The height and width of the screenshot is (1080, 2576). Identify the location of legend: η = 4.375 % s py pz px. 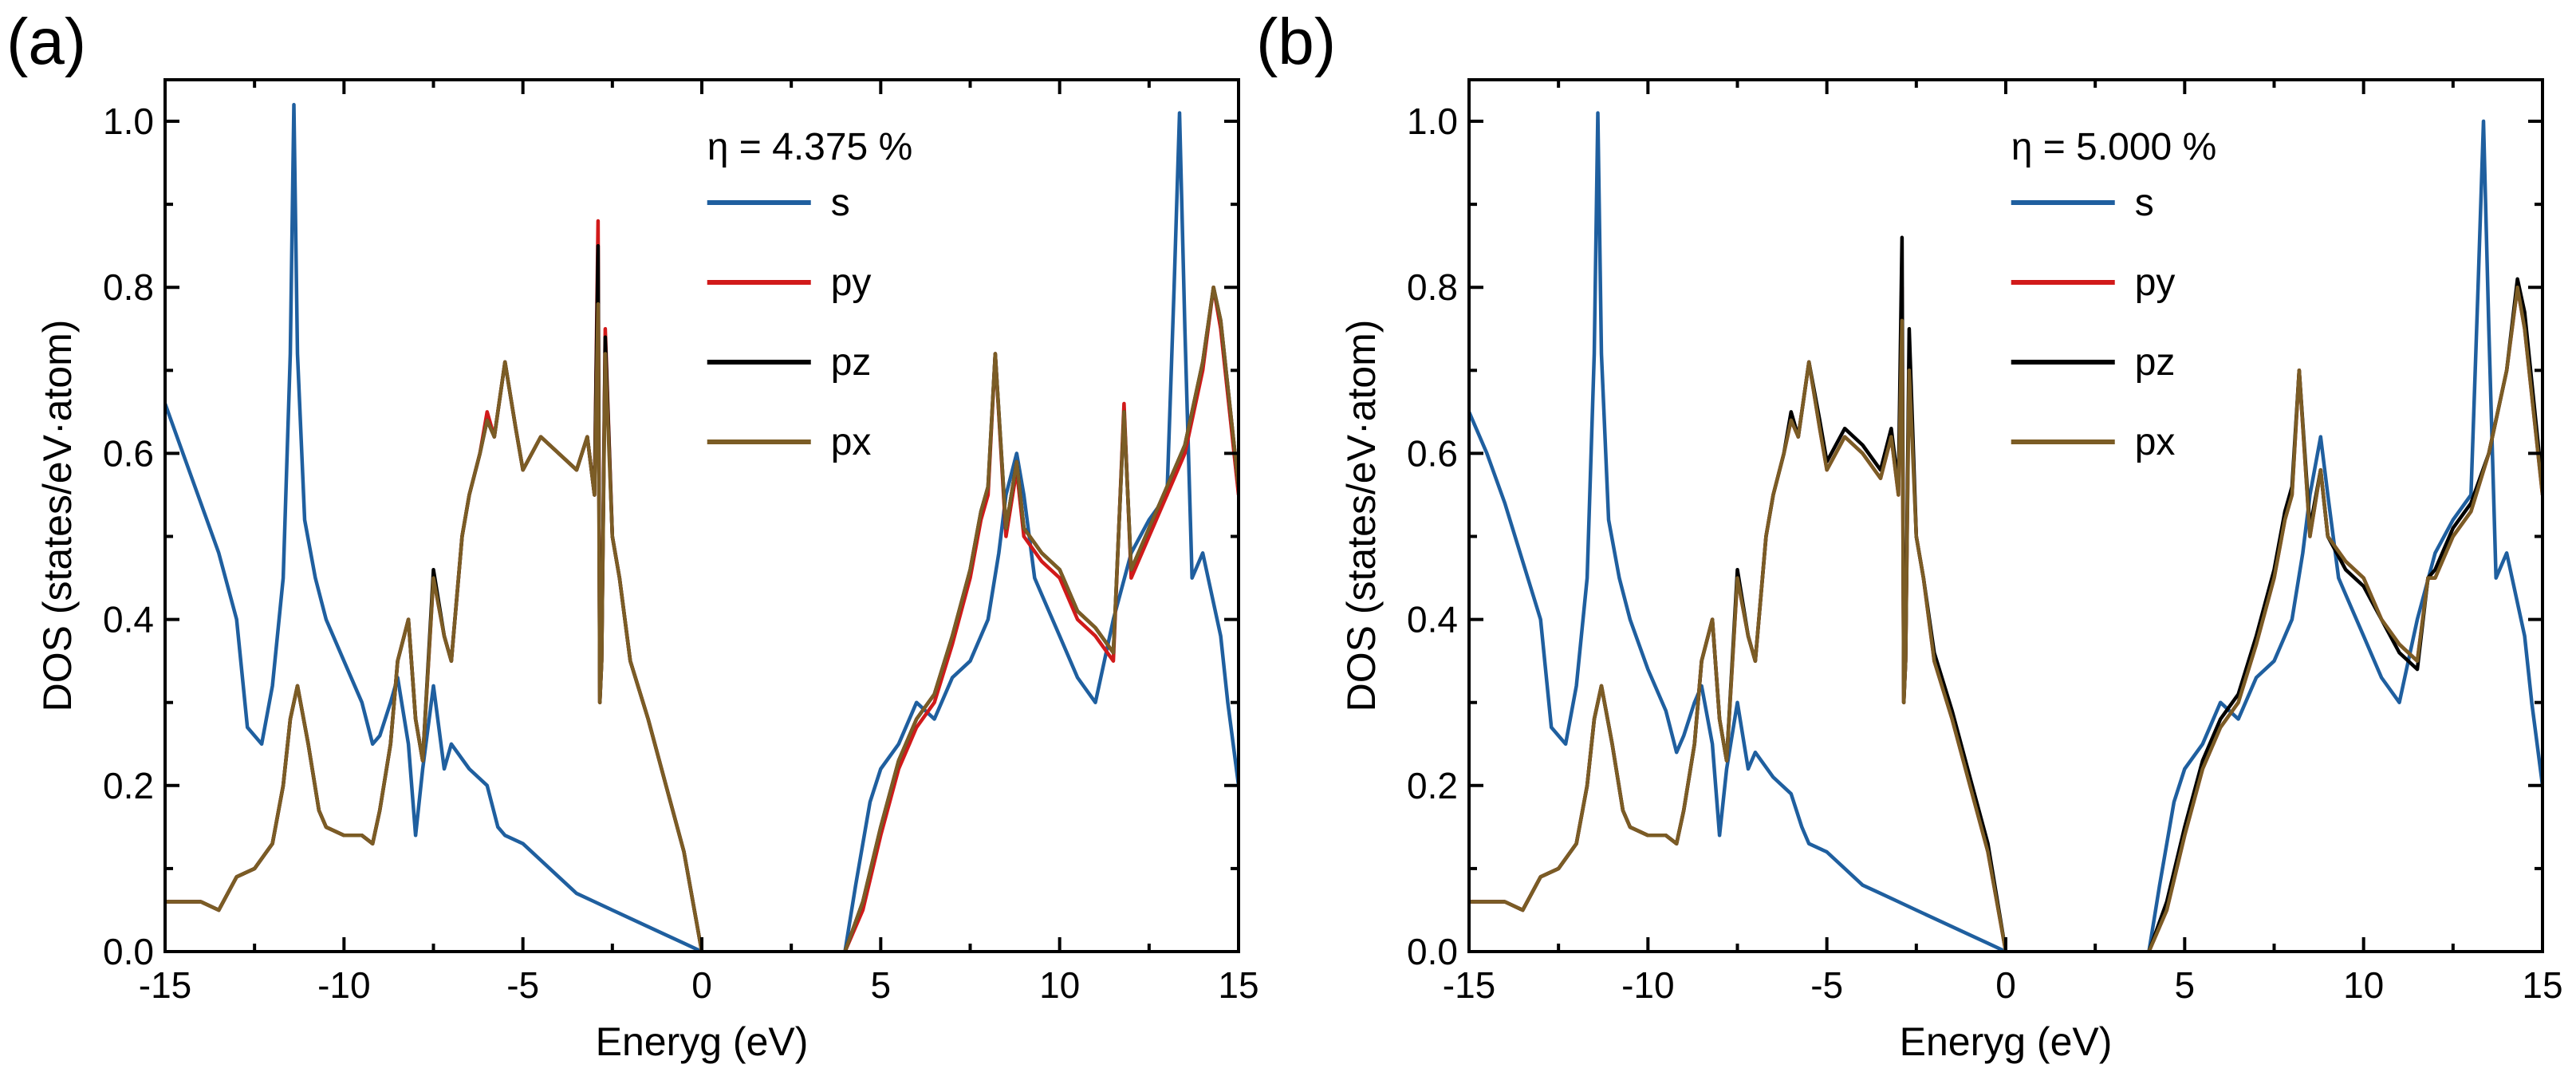
(810, 294).